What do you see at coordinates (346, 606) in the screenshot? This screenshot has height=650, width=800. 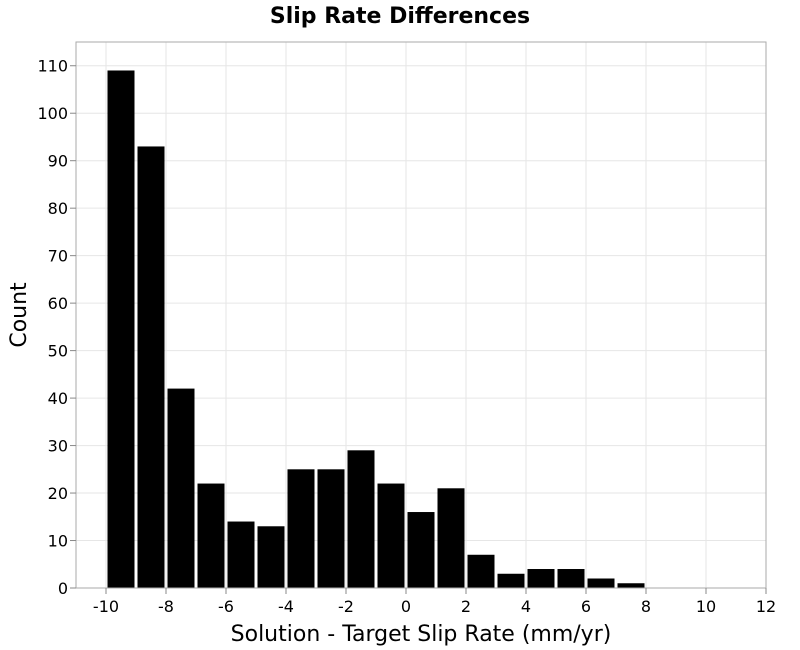 I see `x-tick-label: -2` at bounding box center [346, 606].